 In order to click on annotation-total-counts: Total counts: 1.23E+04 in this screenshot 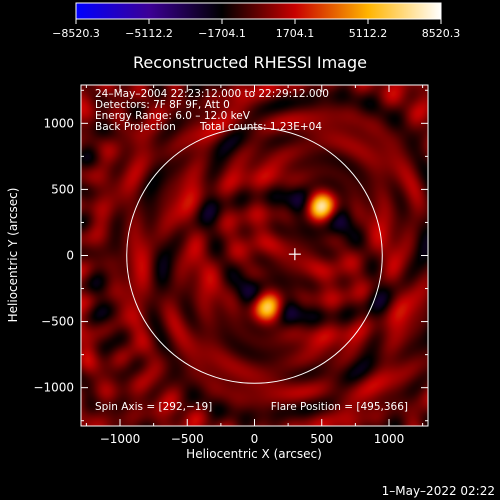, I will do `click(260, 127)`.